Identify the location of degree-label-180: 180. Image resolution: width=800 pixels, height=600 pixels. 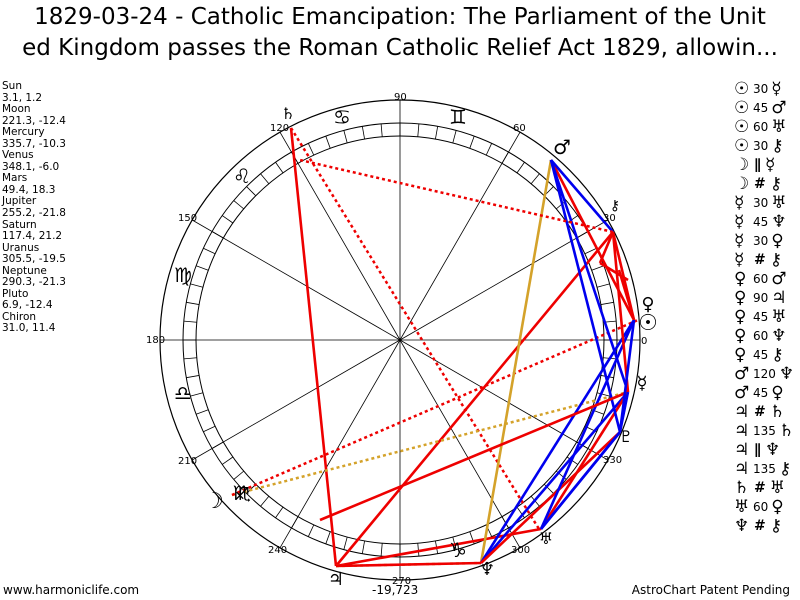
(155, 340).